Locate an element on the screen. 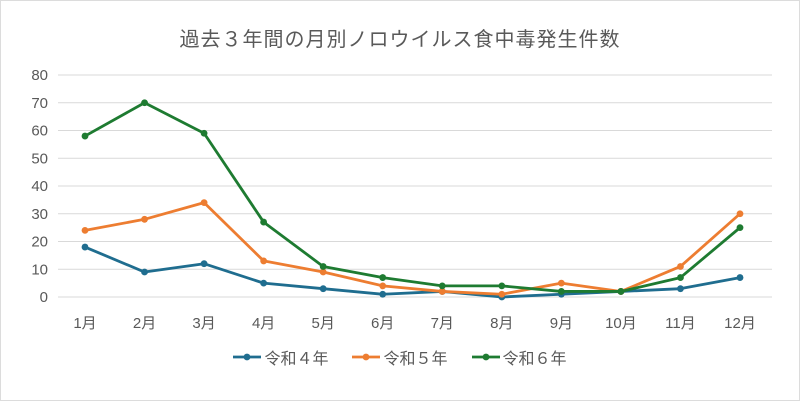 Image resolution: width=800 pixels, height=401 pixels. x-tick-label: 4月 is located at coordinates (263, 323).